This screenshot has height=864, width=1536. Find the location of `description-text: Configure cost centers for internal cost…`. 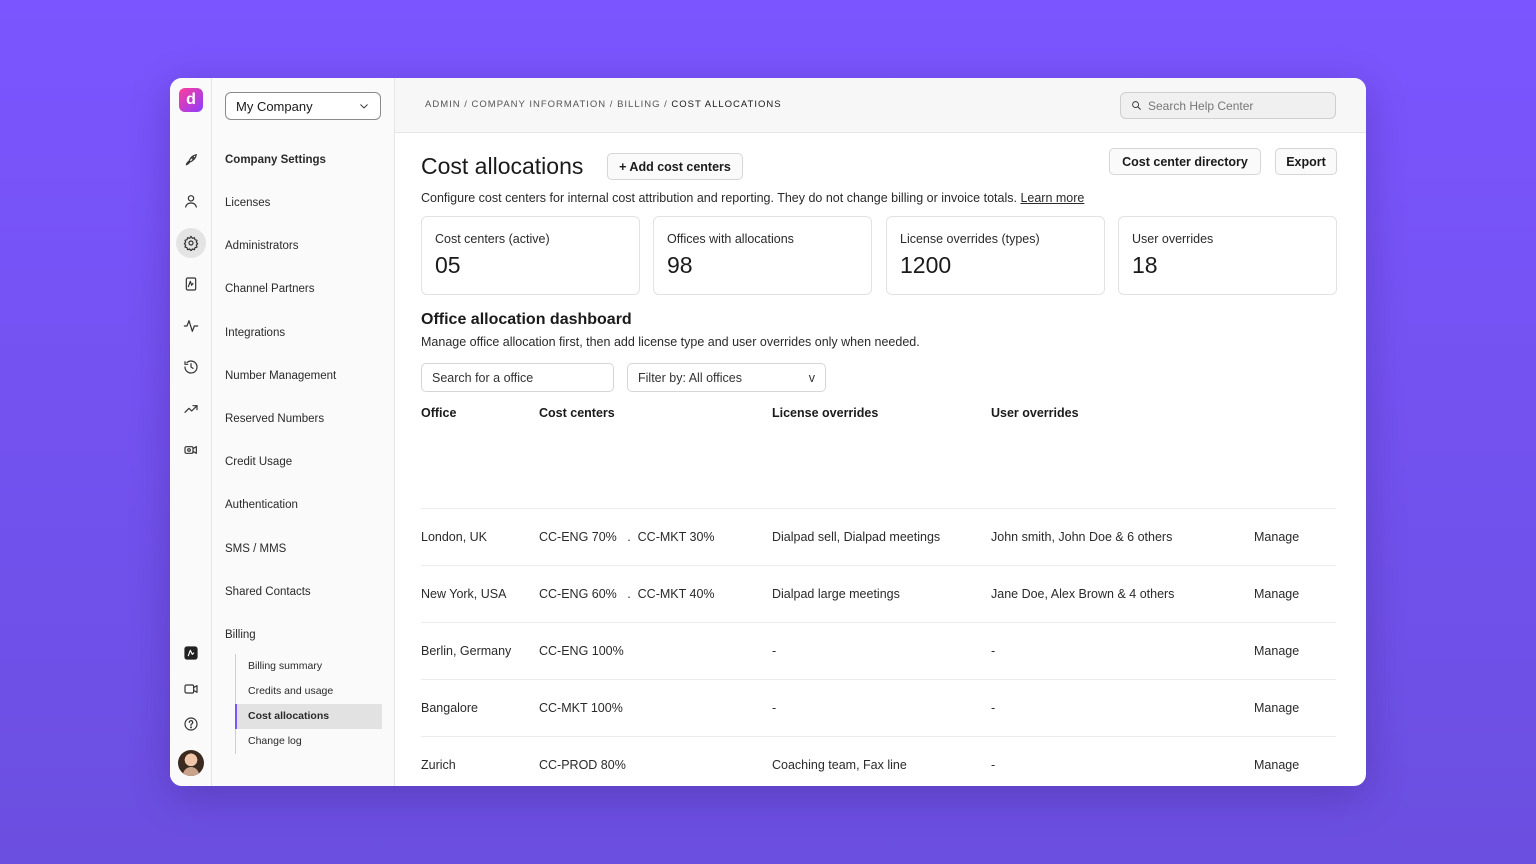

description-text: Configure cost centers for internal cost… is located at coordinates (719, 198).